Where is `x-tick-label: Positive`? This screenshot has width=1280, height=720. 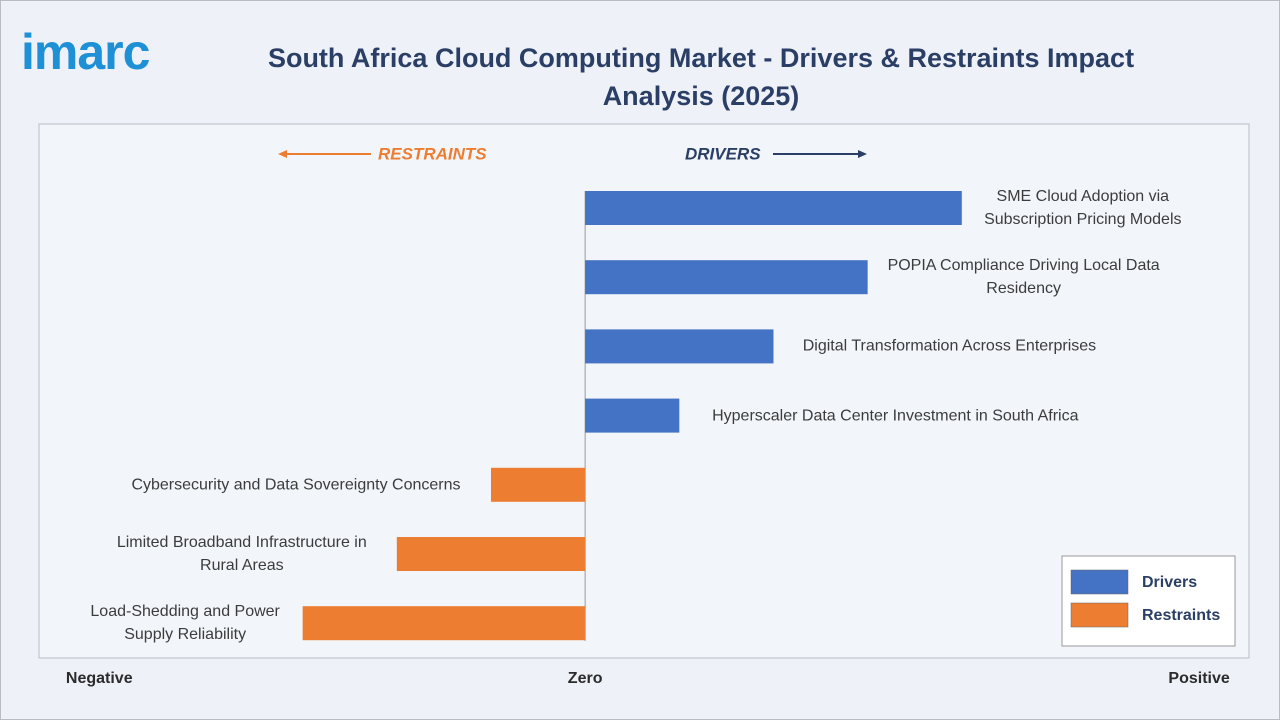 x-tick-label: Positive is located at coordinates (1198, 678).